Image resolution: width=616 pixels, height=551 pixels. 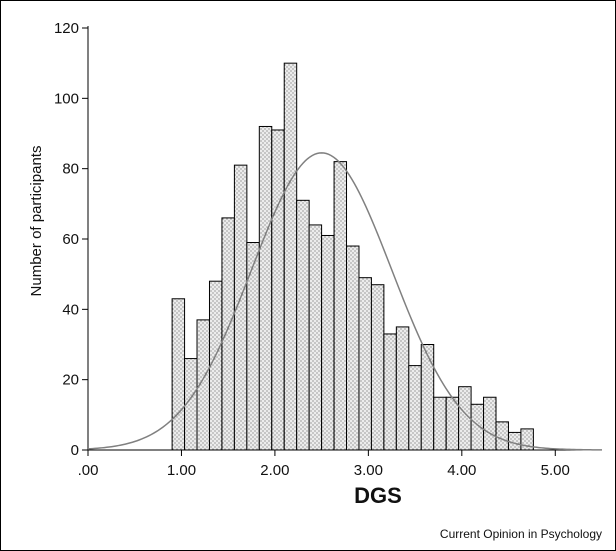 What do you see at coordinates (461, 470) in the screenshot?
I see `x-tick-label: 4.00` at bounding box center [461, 470].